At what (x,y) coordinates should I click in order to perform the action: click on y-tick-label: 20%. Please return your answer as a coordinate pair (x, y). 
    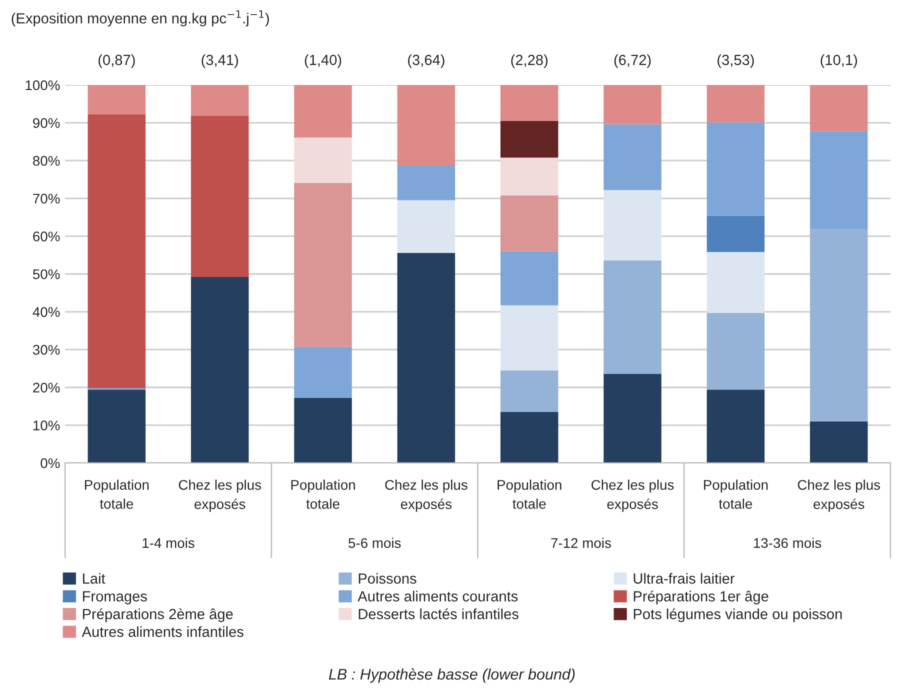
    Looking at the image, I should click on (46, 387).